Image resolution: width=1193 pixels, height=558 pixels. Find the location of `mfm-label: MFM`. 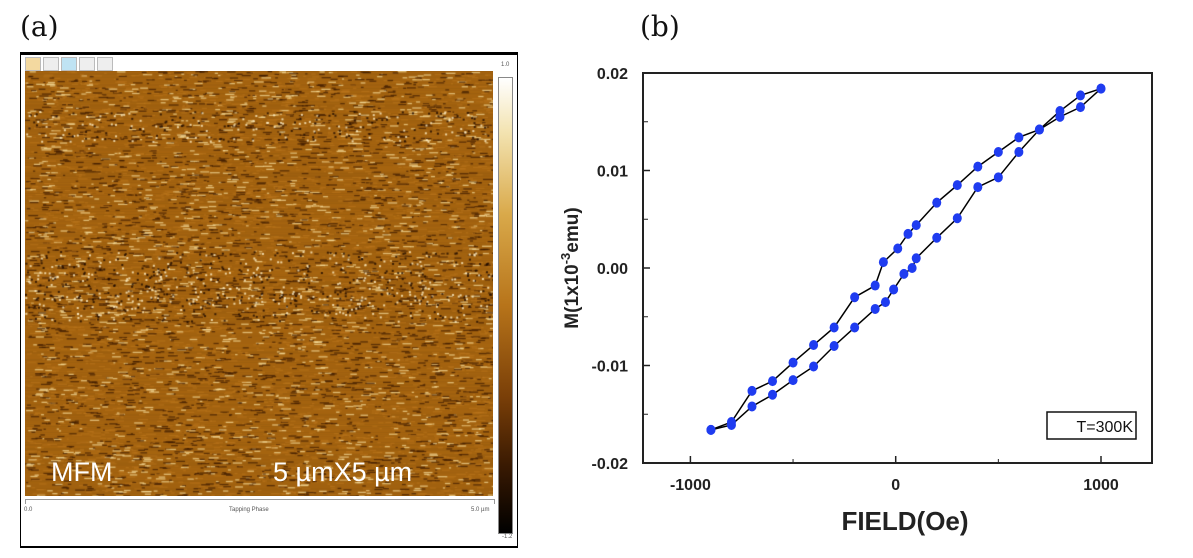

mfm-label: MFM is located at coordinates (82, 472).